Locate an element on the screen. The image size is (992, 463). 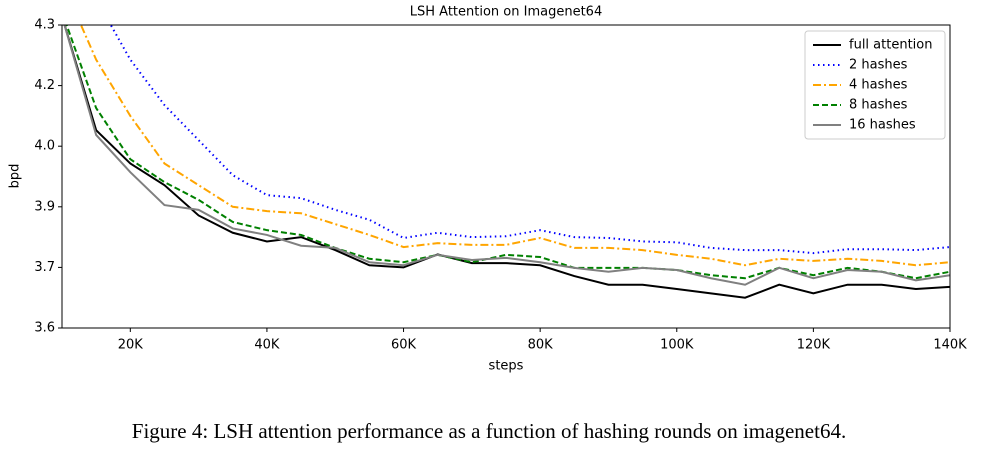
y-tick-label: 3.6 is located at coordinates (44, 328).